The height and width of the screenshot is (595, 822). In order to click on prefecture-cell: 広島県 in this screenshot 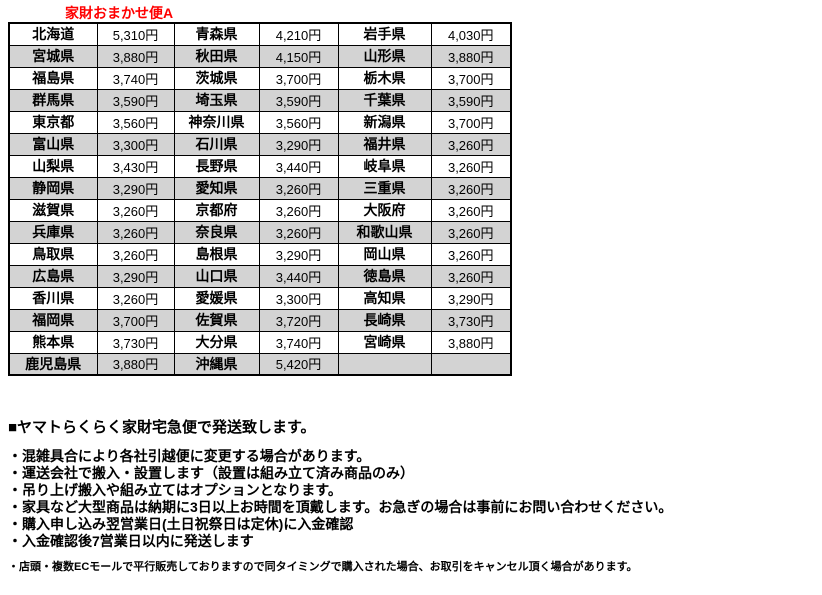, I will do `click(53, 276)`.